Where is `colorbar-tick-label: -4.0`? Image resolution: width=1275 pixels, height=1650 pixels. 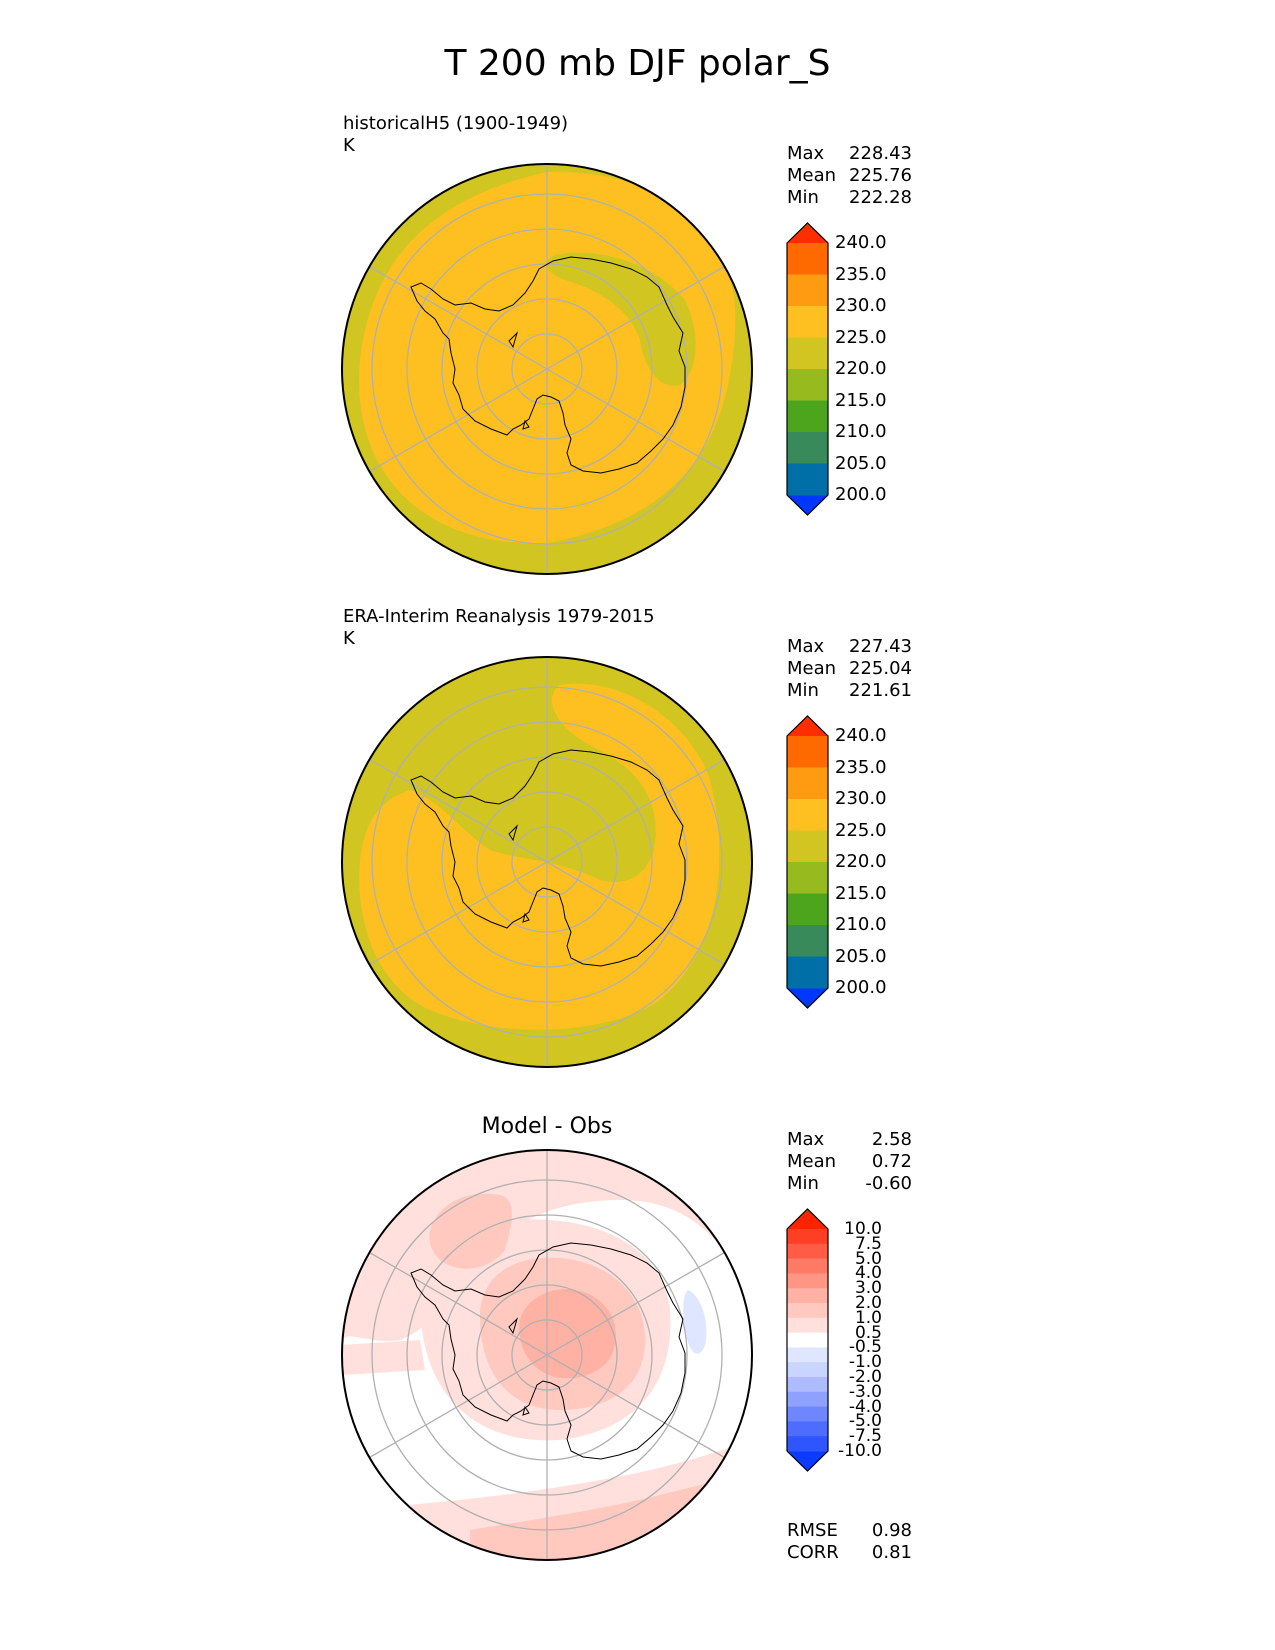
colorbar-tick-label: -4.0 is located at coordinates (865, 1406).